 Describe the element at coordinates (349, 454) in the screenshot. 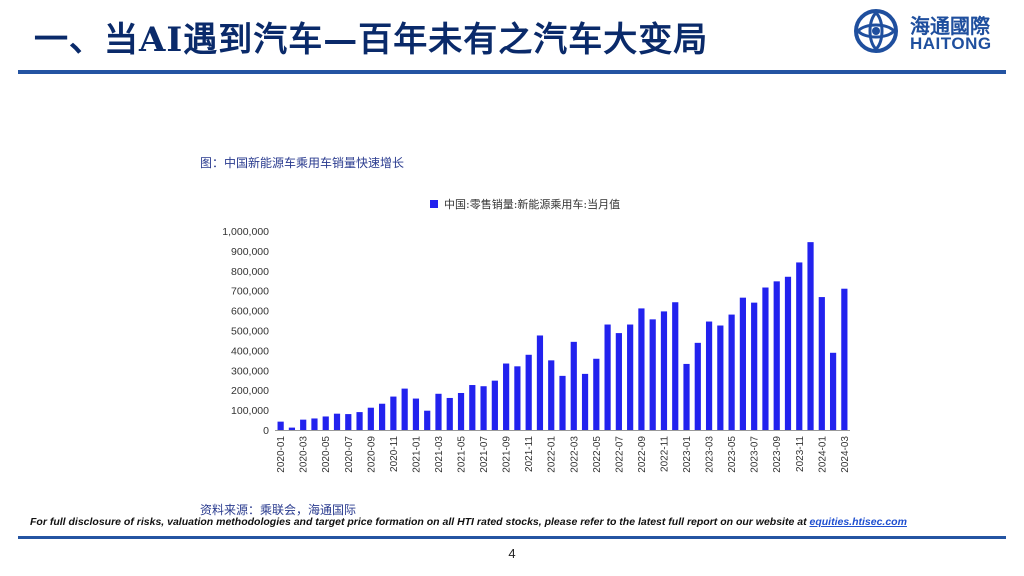

I see `x-tick-label: 2020-07` at that location.